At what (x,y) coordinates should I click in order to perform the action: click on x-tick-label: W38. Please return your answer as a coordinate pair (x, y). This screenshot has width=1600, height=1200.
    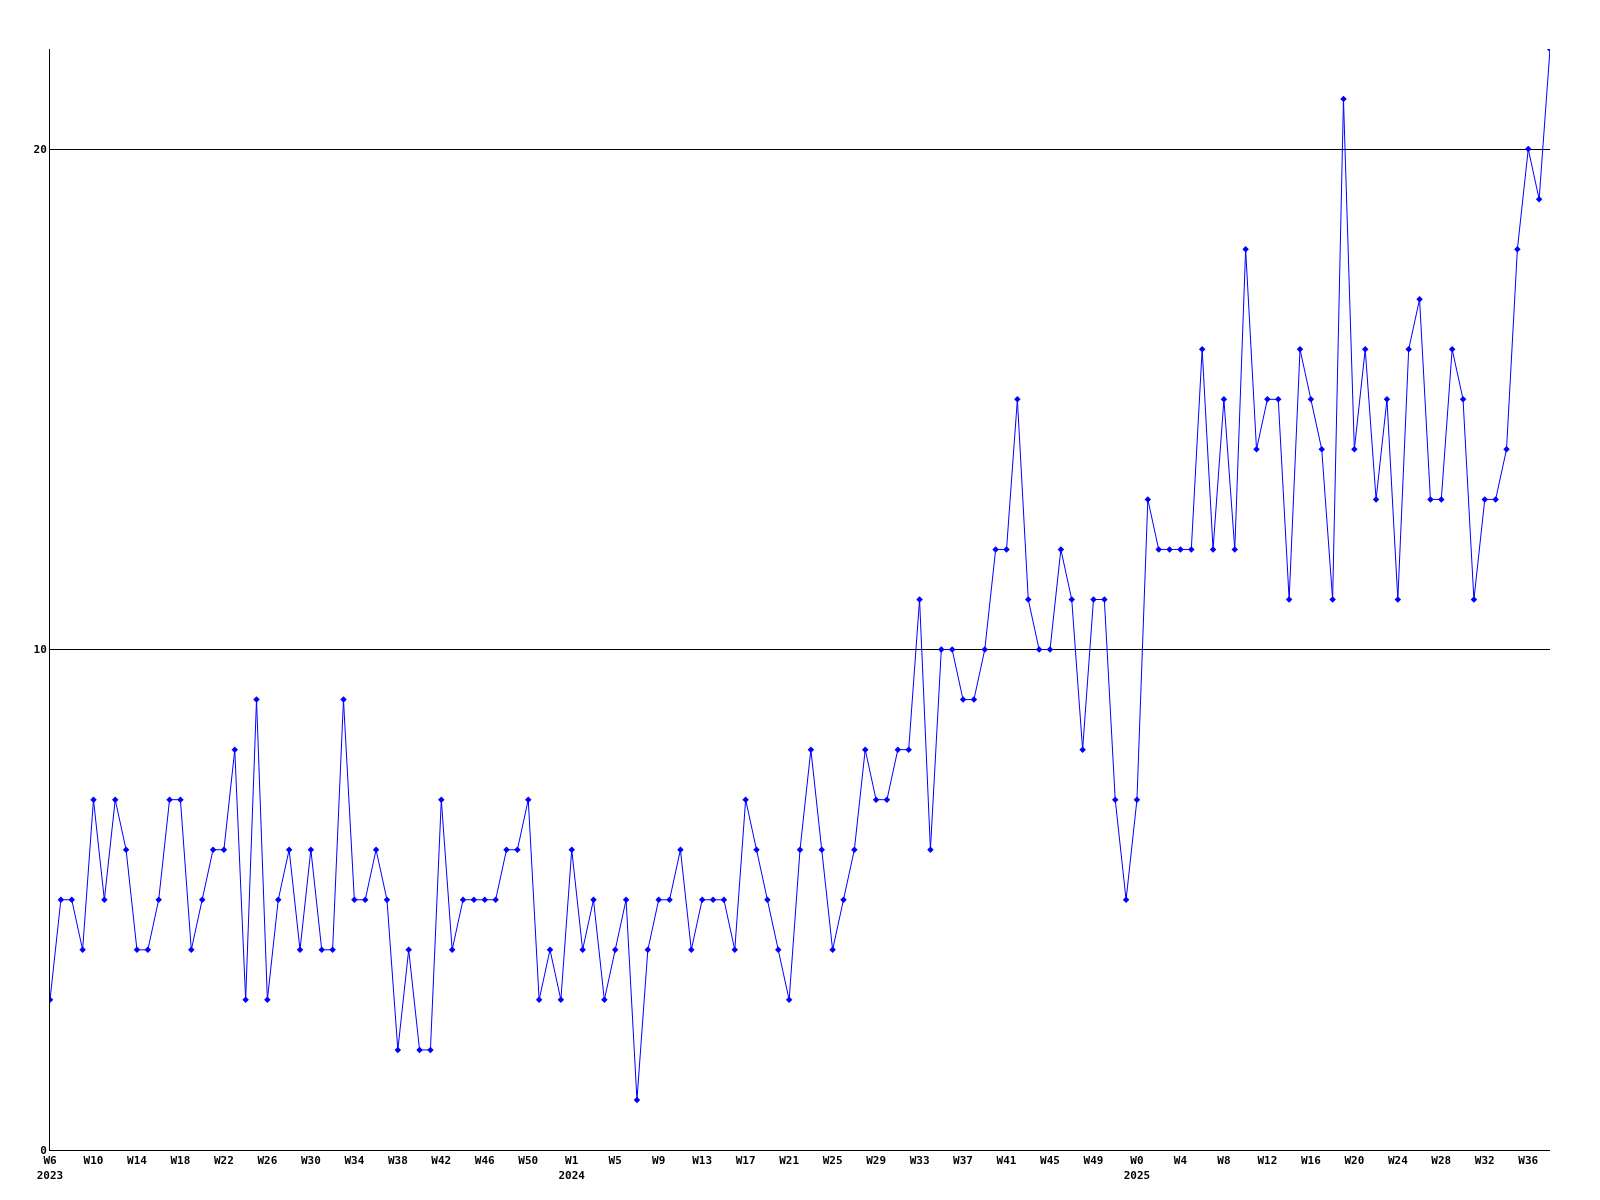
    Looking at the image, I should click on (397, 1161).